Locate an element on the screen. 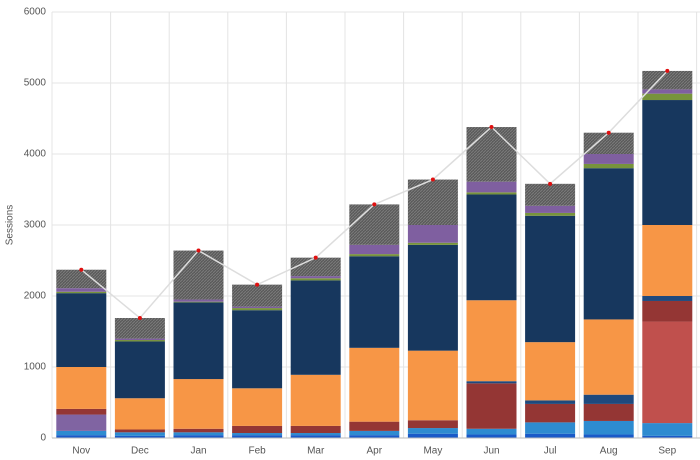 This screenshot has height=460, width=700. x-tick-label: Jan is located at coordinates (198, 451).